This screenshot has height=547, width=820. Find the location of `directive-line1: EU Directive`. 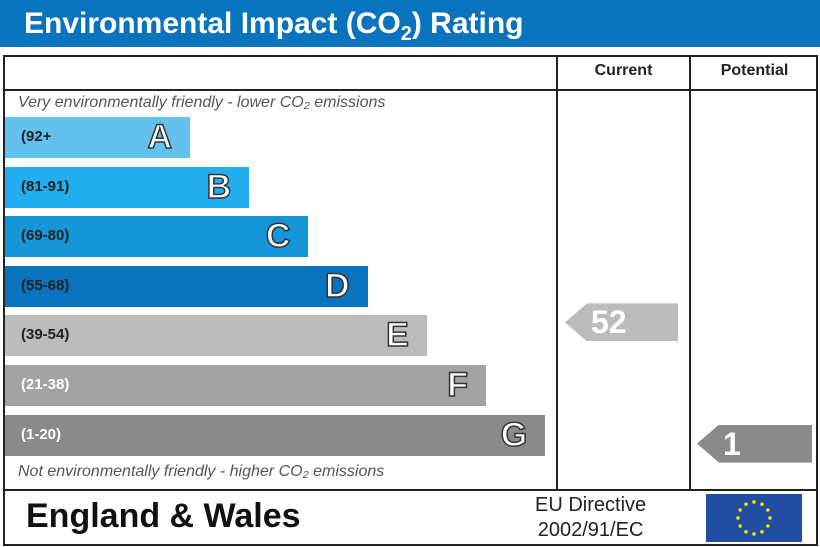

directive-line1: EU Directive is located at coordinates (591, 505).